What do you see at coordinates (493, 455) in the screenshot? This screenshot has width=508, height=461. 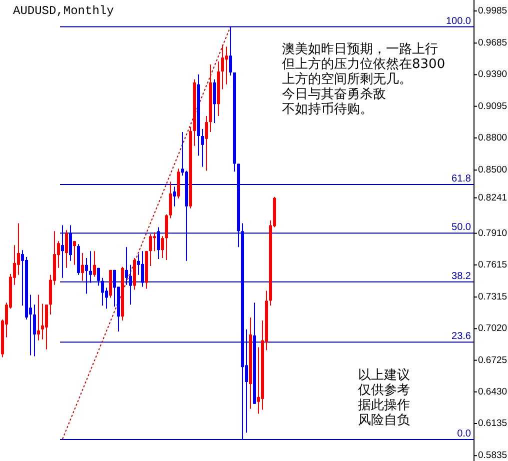 I see `y-tick-label: 0.5835` at bounding box center [493, 455].